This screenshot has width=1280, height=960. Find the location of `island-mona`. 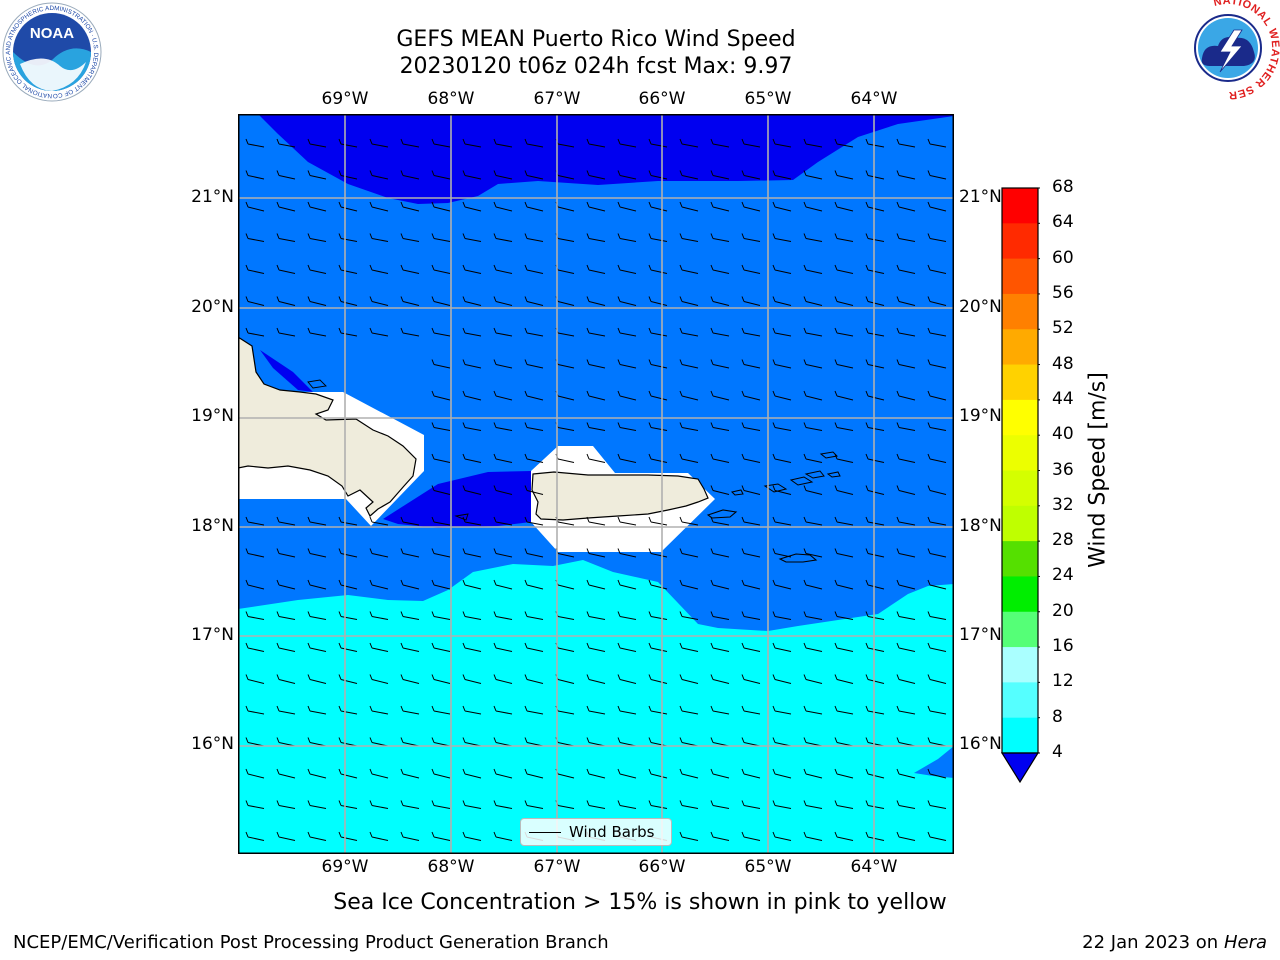

island-mona is located at coordinates (461, 517).